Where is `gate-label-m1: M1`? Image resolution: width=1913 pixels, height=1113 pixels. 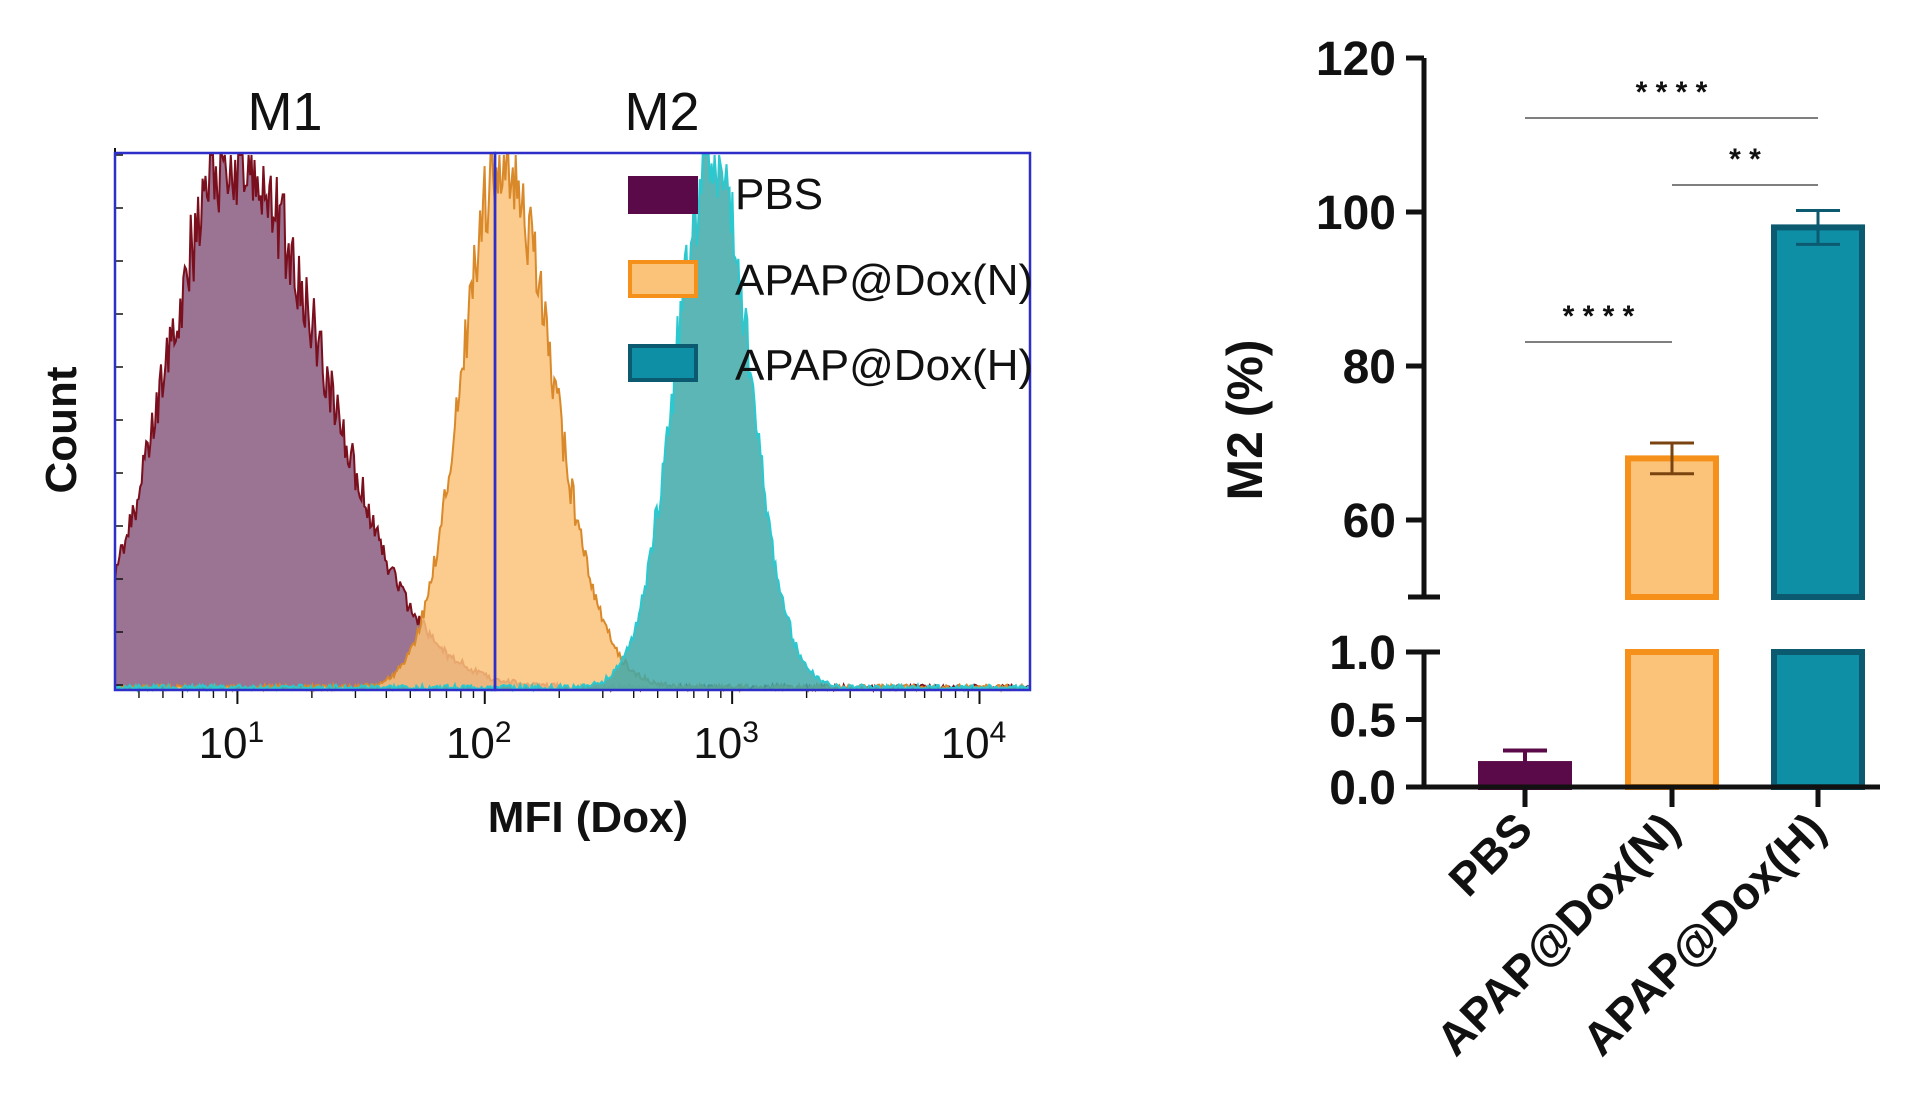 gate-label-m1: M1 is located at coordinates (284, 112).